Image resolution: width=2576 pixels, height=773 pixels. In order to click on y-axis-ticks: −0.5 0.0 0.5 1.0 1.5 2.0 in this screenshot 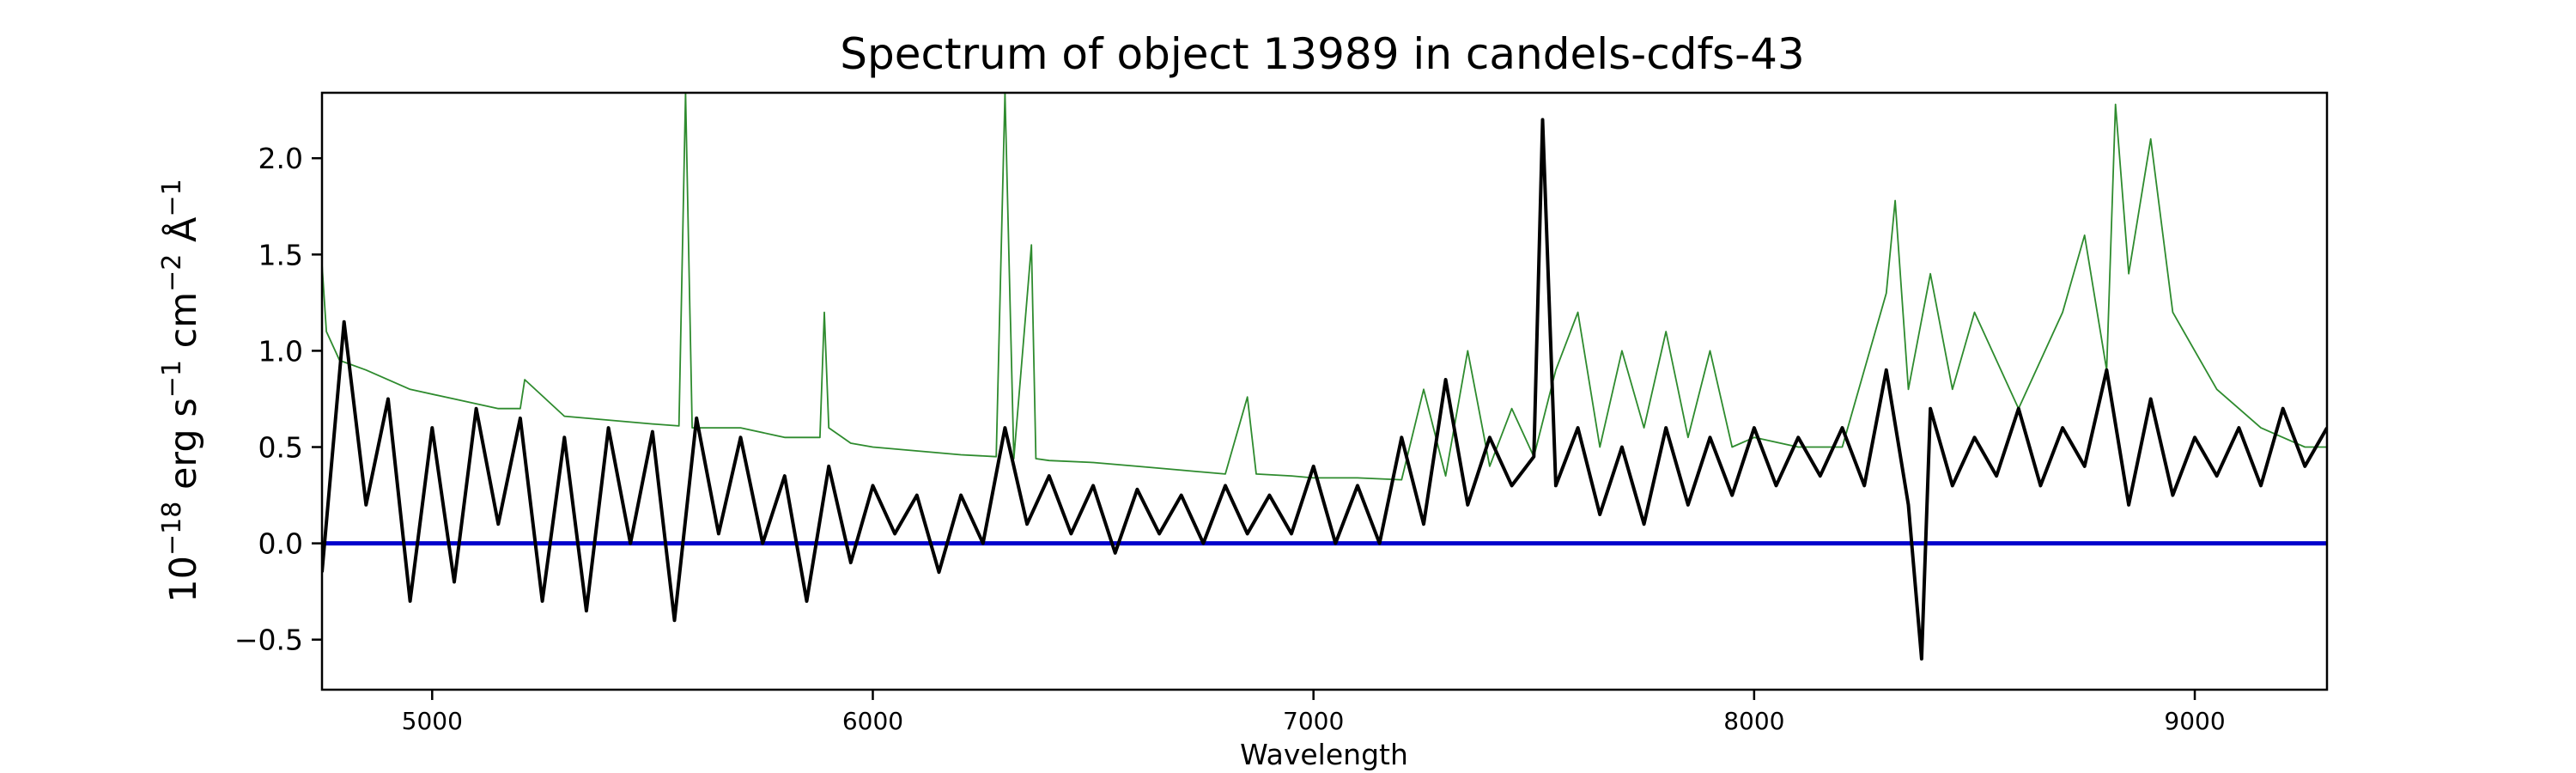, I will do `click(278, 399)`.